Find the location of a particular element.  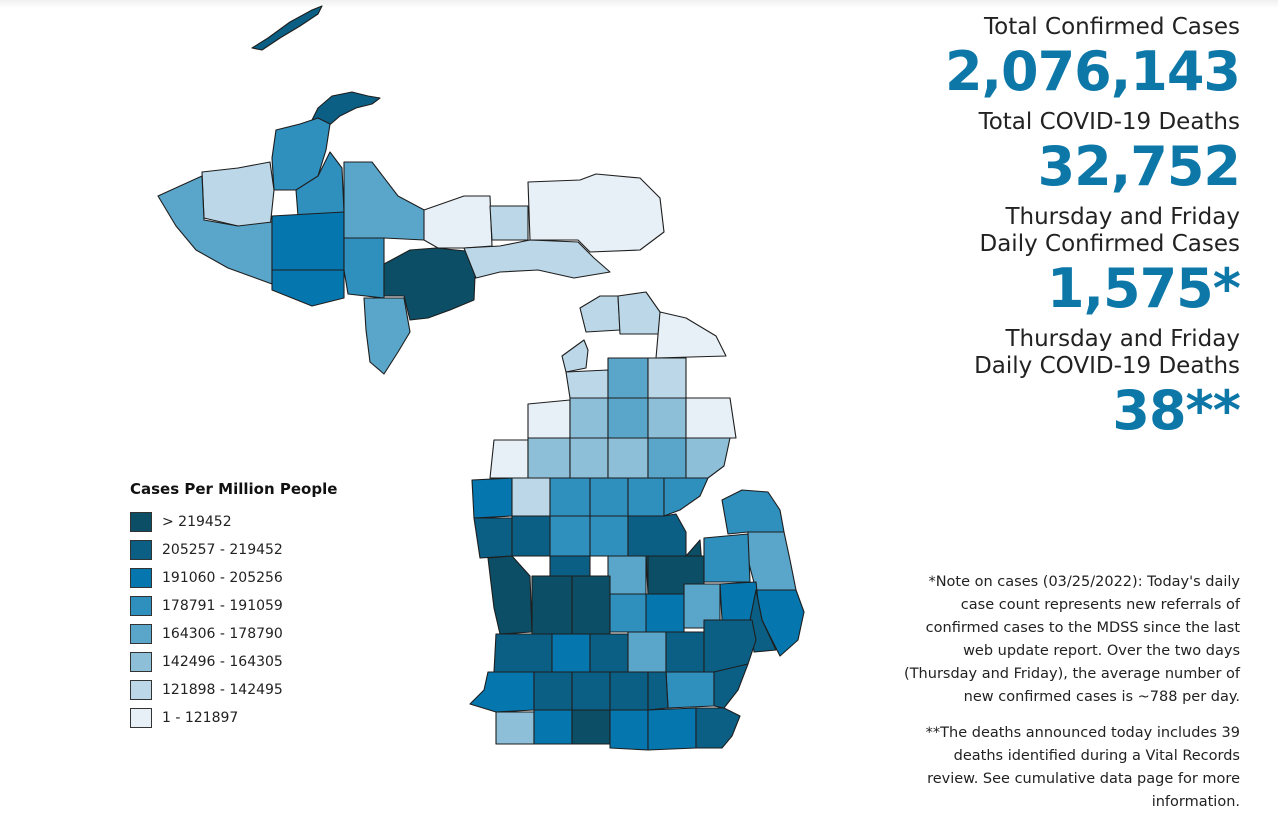

county-ontonagon is located at coordinates (238, 195).